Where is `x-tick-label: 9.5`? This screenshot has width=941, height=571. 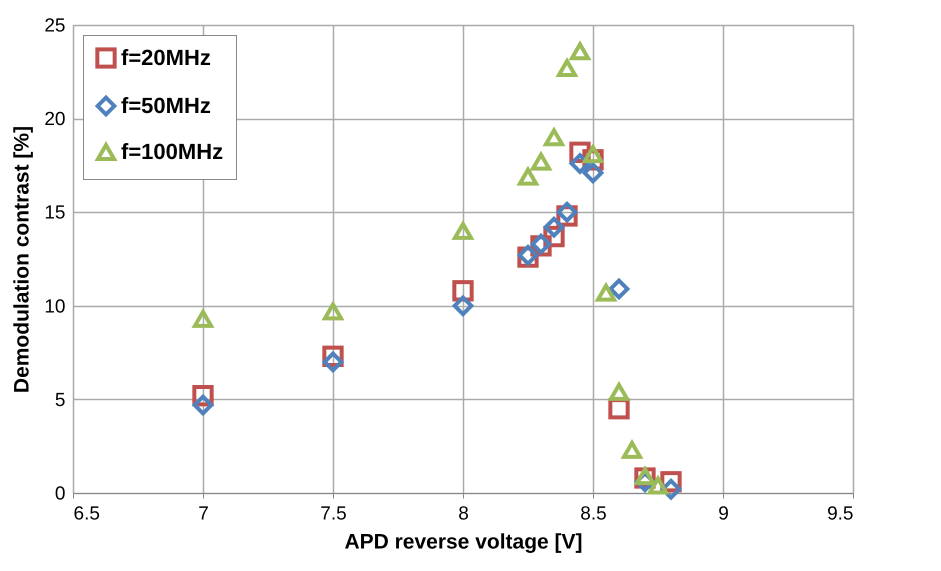
x-tick-label: 9.5 is located at coordinates (840, 514).